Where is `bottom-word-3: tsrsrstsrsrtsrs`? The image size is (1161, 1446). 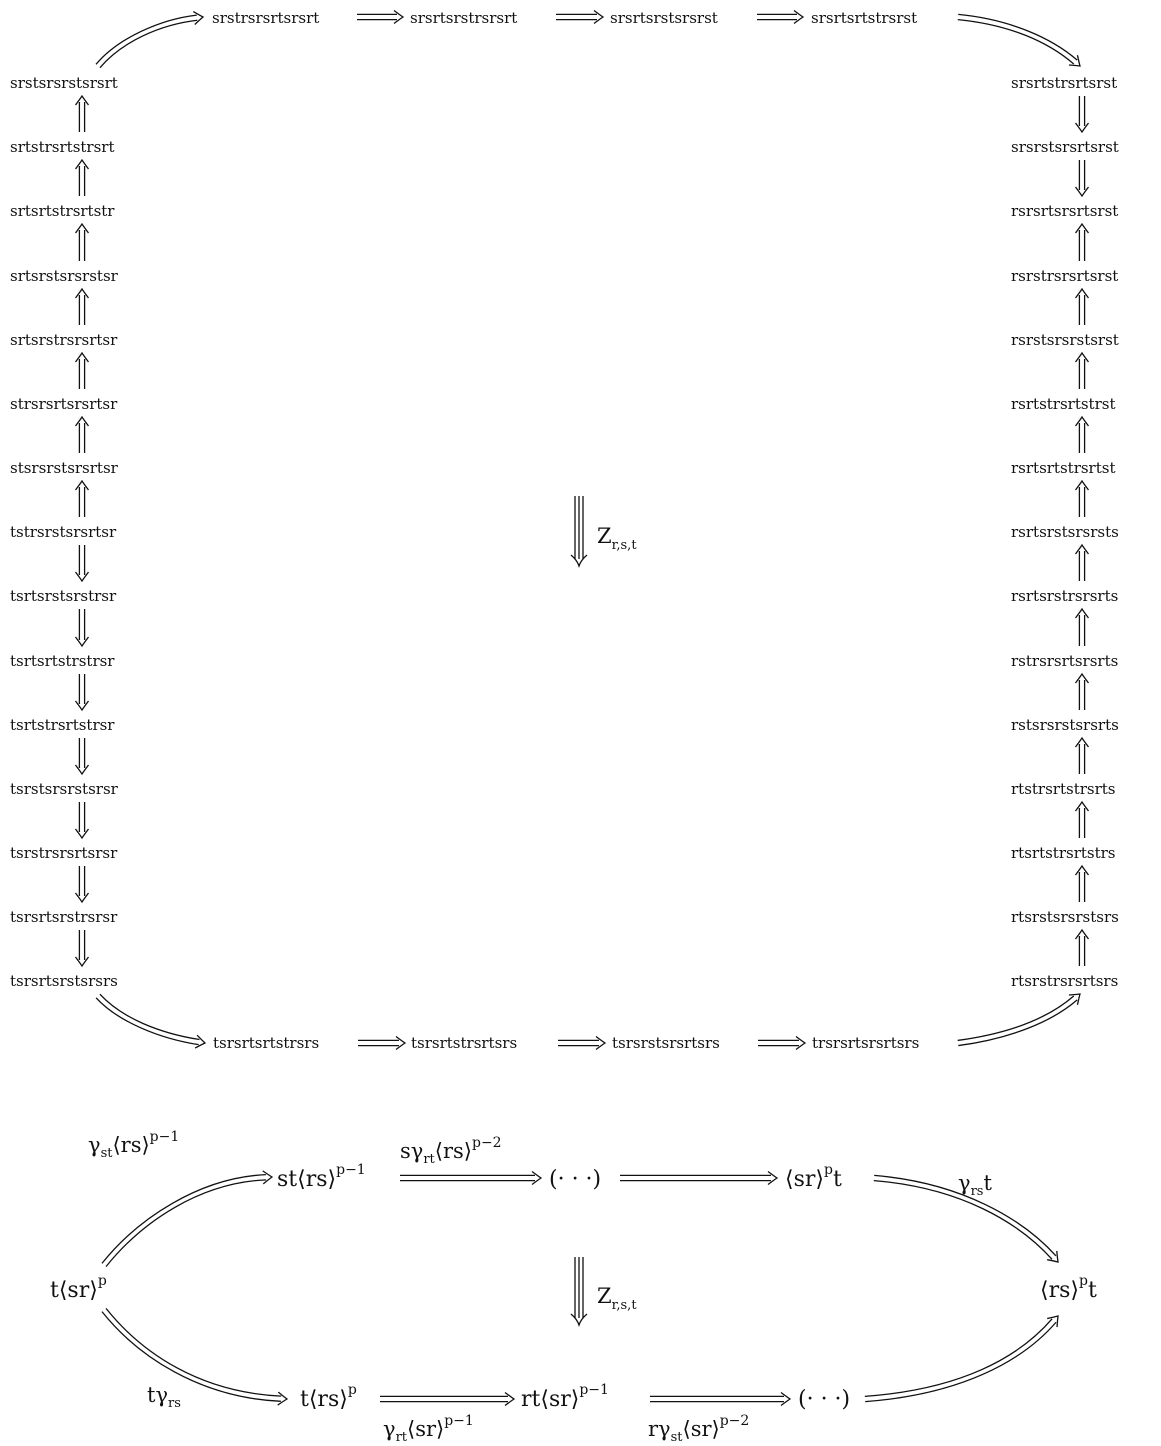
bottom-word-3: tsrsrstsrsrtsrs is located at coordinates (666, 1043).